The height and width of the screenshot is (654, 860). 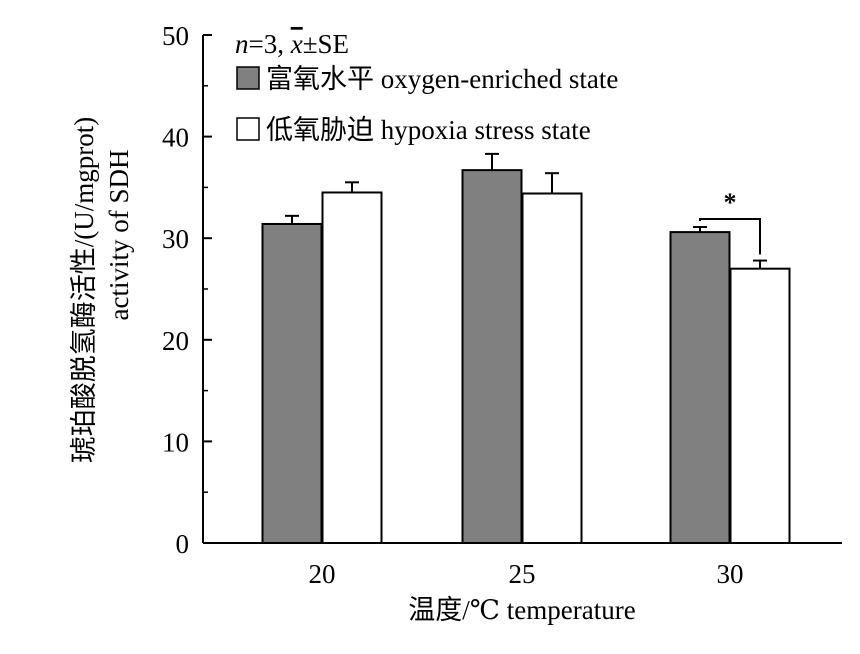 I want to click on x-tick-label: 20, so click(x=322, y=574).